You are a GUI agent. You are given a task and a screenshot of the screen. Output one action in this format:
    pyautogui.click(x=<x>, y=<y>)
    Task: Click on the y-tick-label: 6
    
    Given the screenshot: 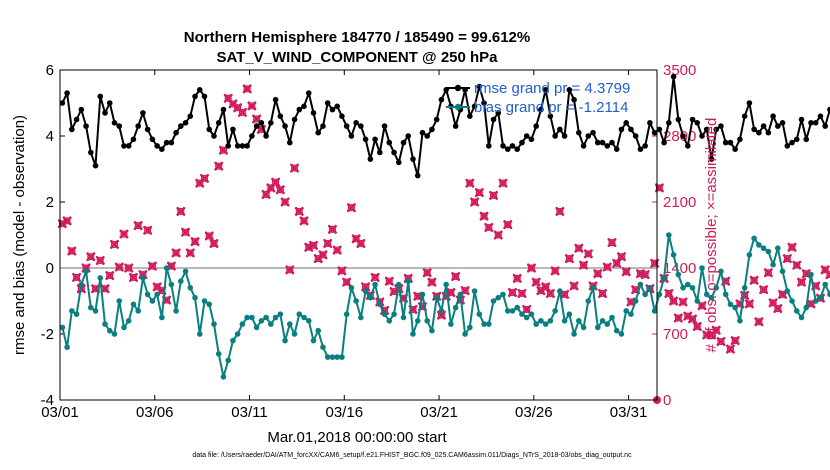 What is the action you would take?
    pyautogui.click(x=50, y=70)
    